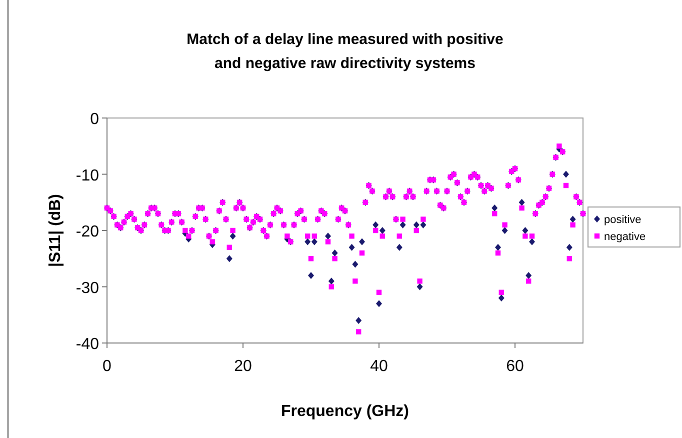 The image size is (682, 438). Describe the element at coordinates (625, 237) in the screenshot. I see `legend-label: negative` at that location.